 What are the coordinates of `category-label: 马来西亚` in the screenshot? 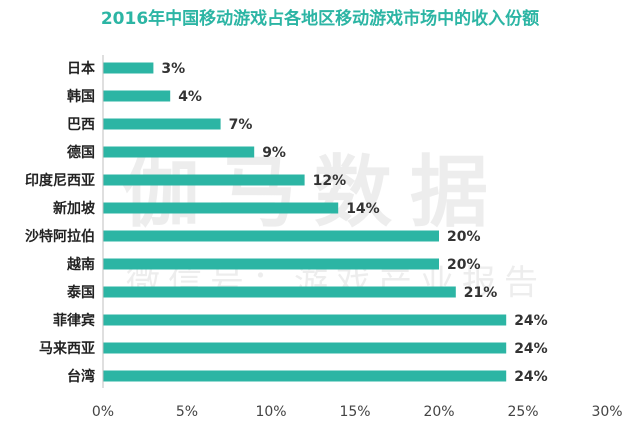 It's located at (67, 349).